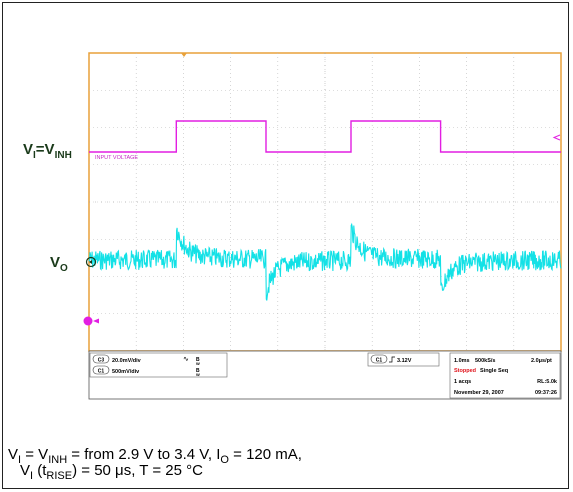  I want to click on channel-marker-vo, so click(91, 262).